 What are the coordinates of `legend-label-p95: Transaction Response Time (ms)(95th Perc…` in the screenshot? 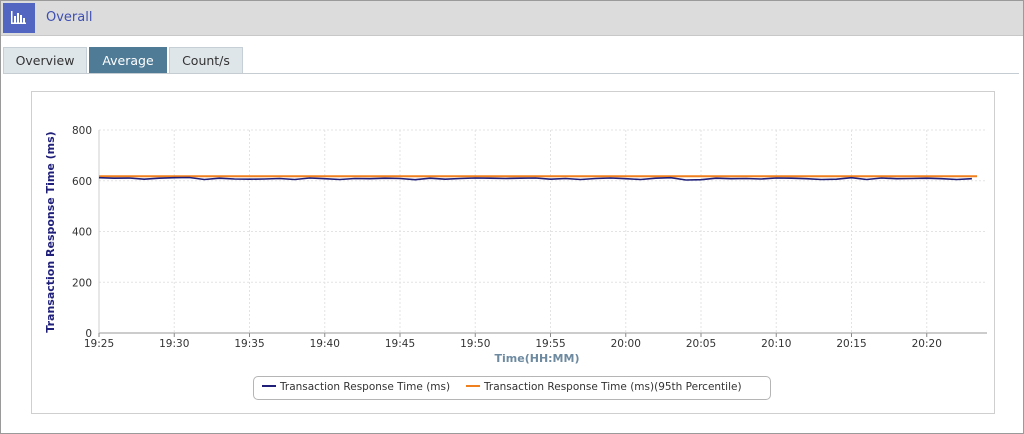 It's located at (613, 387).